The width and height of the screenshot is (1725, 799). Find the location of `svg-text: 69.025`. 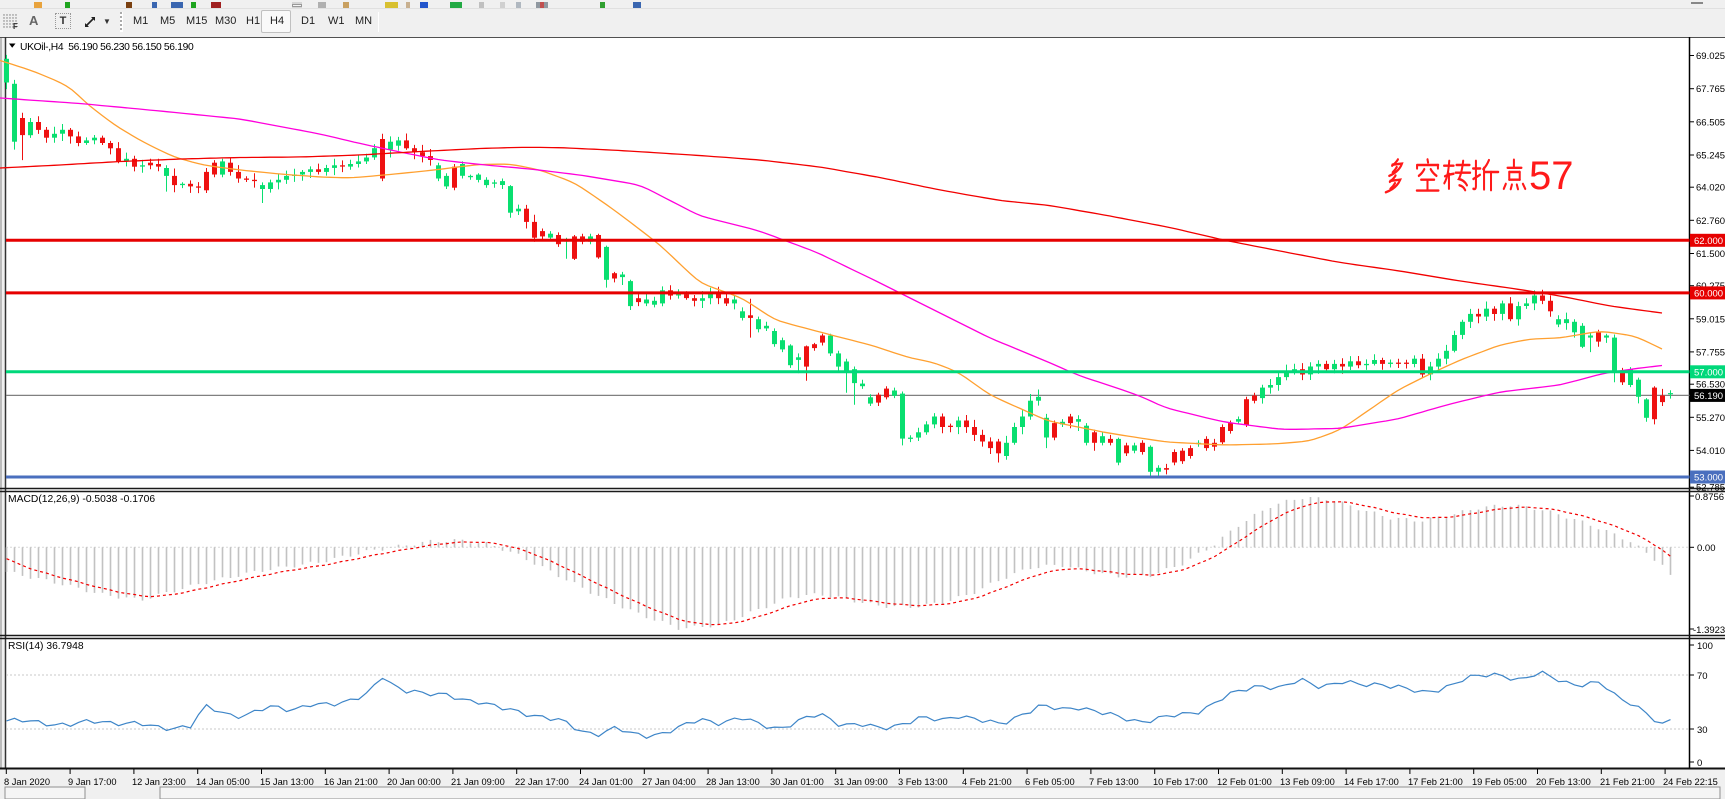

svg-text: 69.025 is located at coordinates (1710, 56).